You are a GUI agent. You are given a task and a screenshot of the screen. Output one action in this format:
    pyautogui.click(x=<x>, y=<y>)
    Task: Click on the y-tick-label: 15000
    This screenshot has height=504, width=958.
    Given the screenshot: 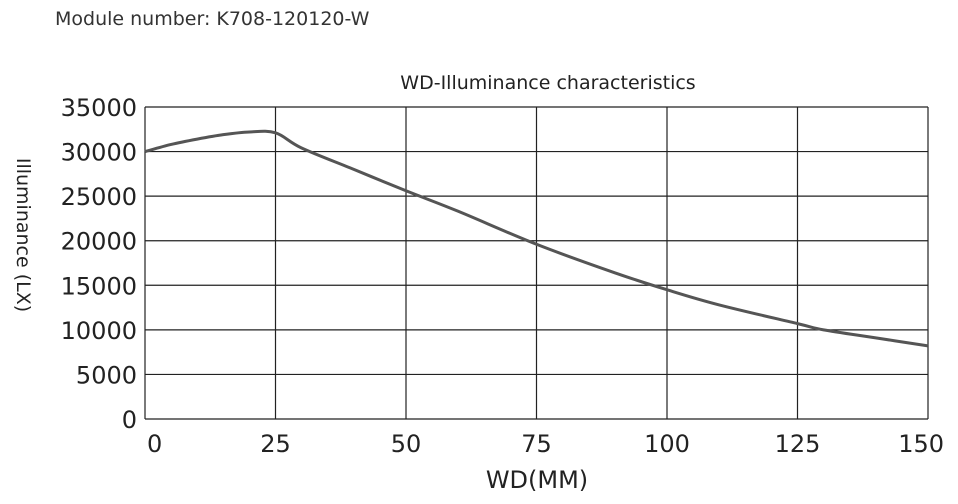 What is the action you would take?
    pyautogui.click(x=99, y=286)
    